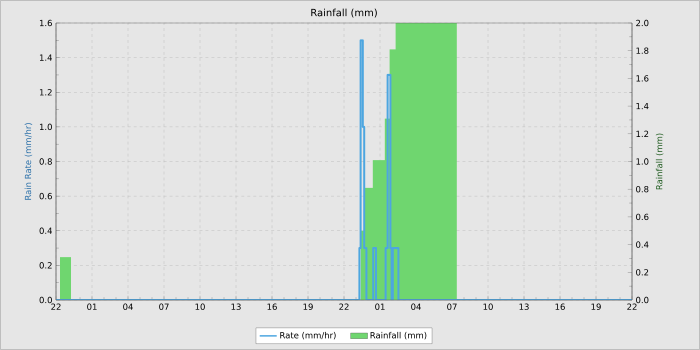  What do you see at coordinates (46, 57) in the screenshot?
I see `y-tick-label: 1.4` at bounding box center [46, 57].